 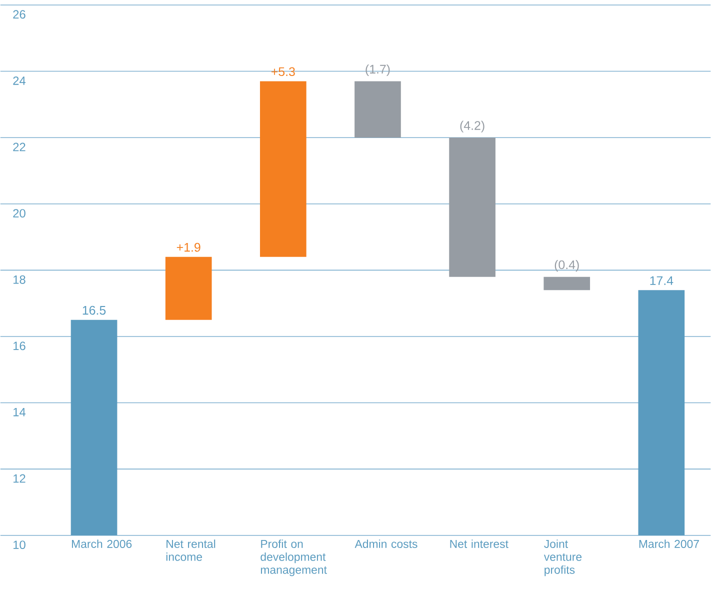 What do you see at coordinates (94, 310) in the screenshot?
I see `data-label: 16.5` at bounding box center [94, 310].